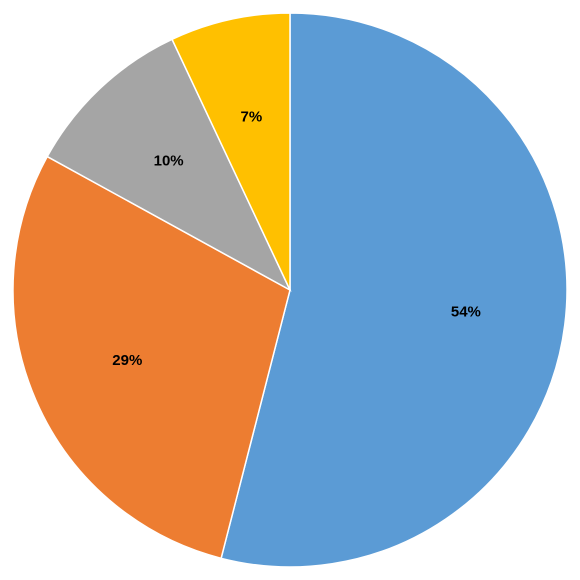 The image size is (580, 580). Describe the element at coordinates (466, 312) in the screenshot. I see `pie-slice-label-1: 54%` at that location.